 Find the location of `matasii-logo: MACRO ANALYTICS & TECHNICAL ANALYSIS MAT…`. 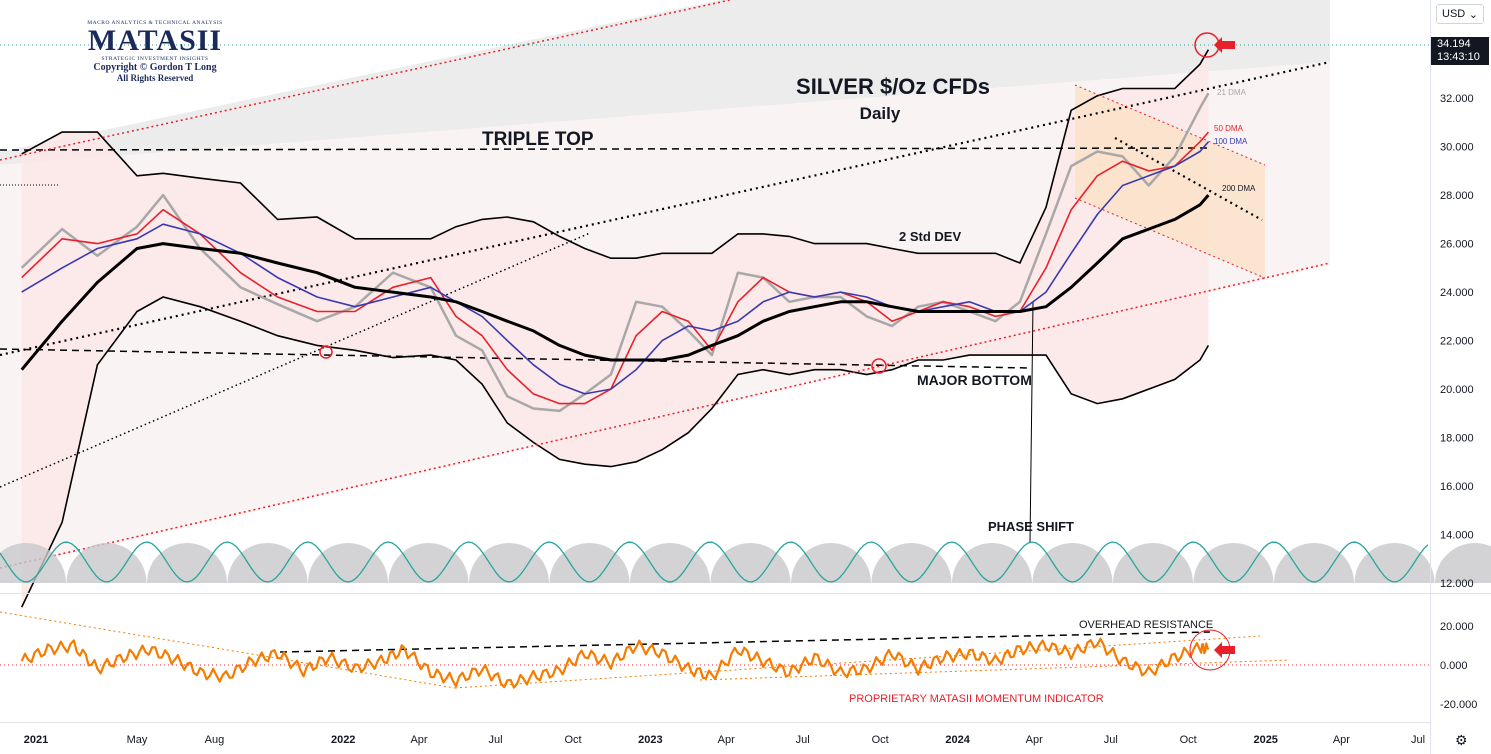

matasii-logo: MACRO ANALYTICS & TECHNICAL ANALYSIS MAT… is located at coordinates (155, 51).